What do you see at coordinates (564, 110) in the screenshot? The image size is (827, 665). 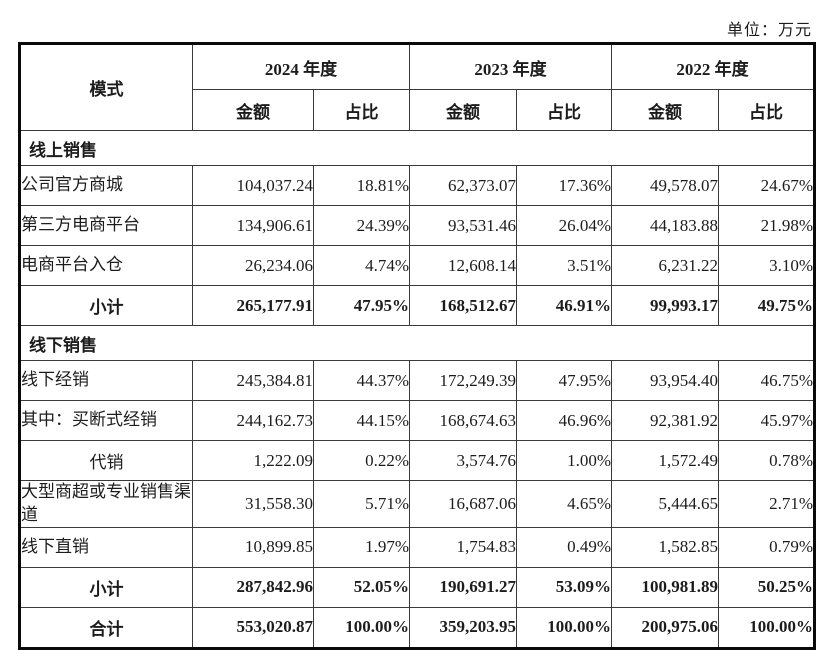 I see `col-header-ratio-2023: 占比` at bounding box center [564, 110].